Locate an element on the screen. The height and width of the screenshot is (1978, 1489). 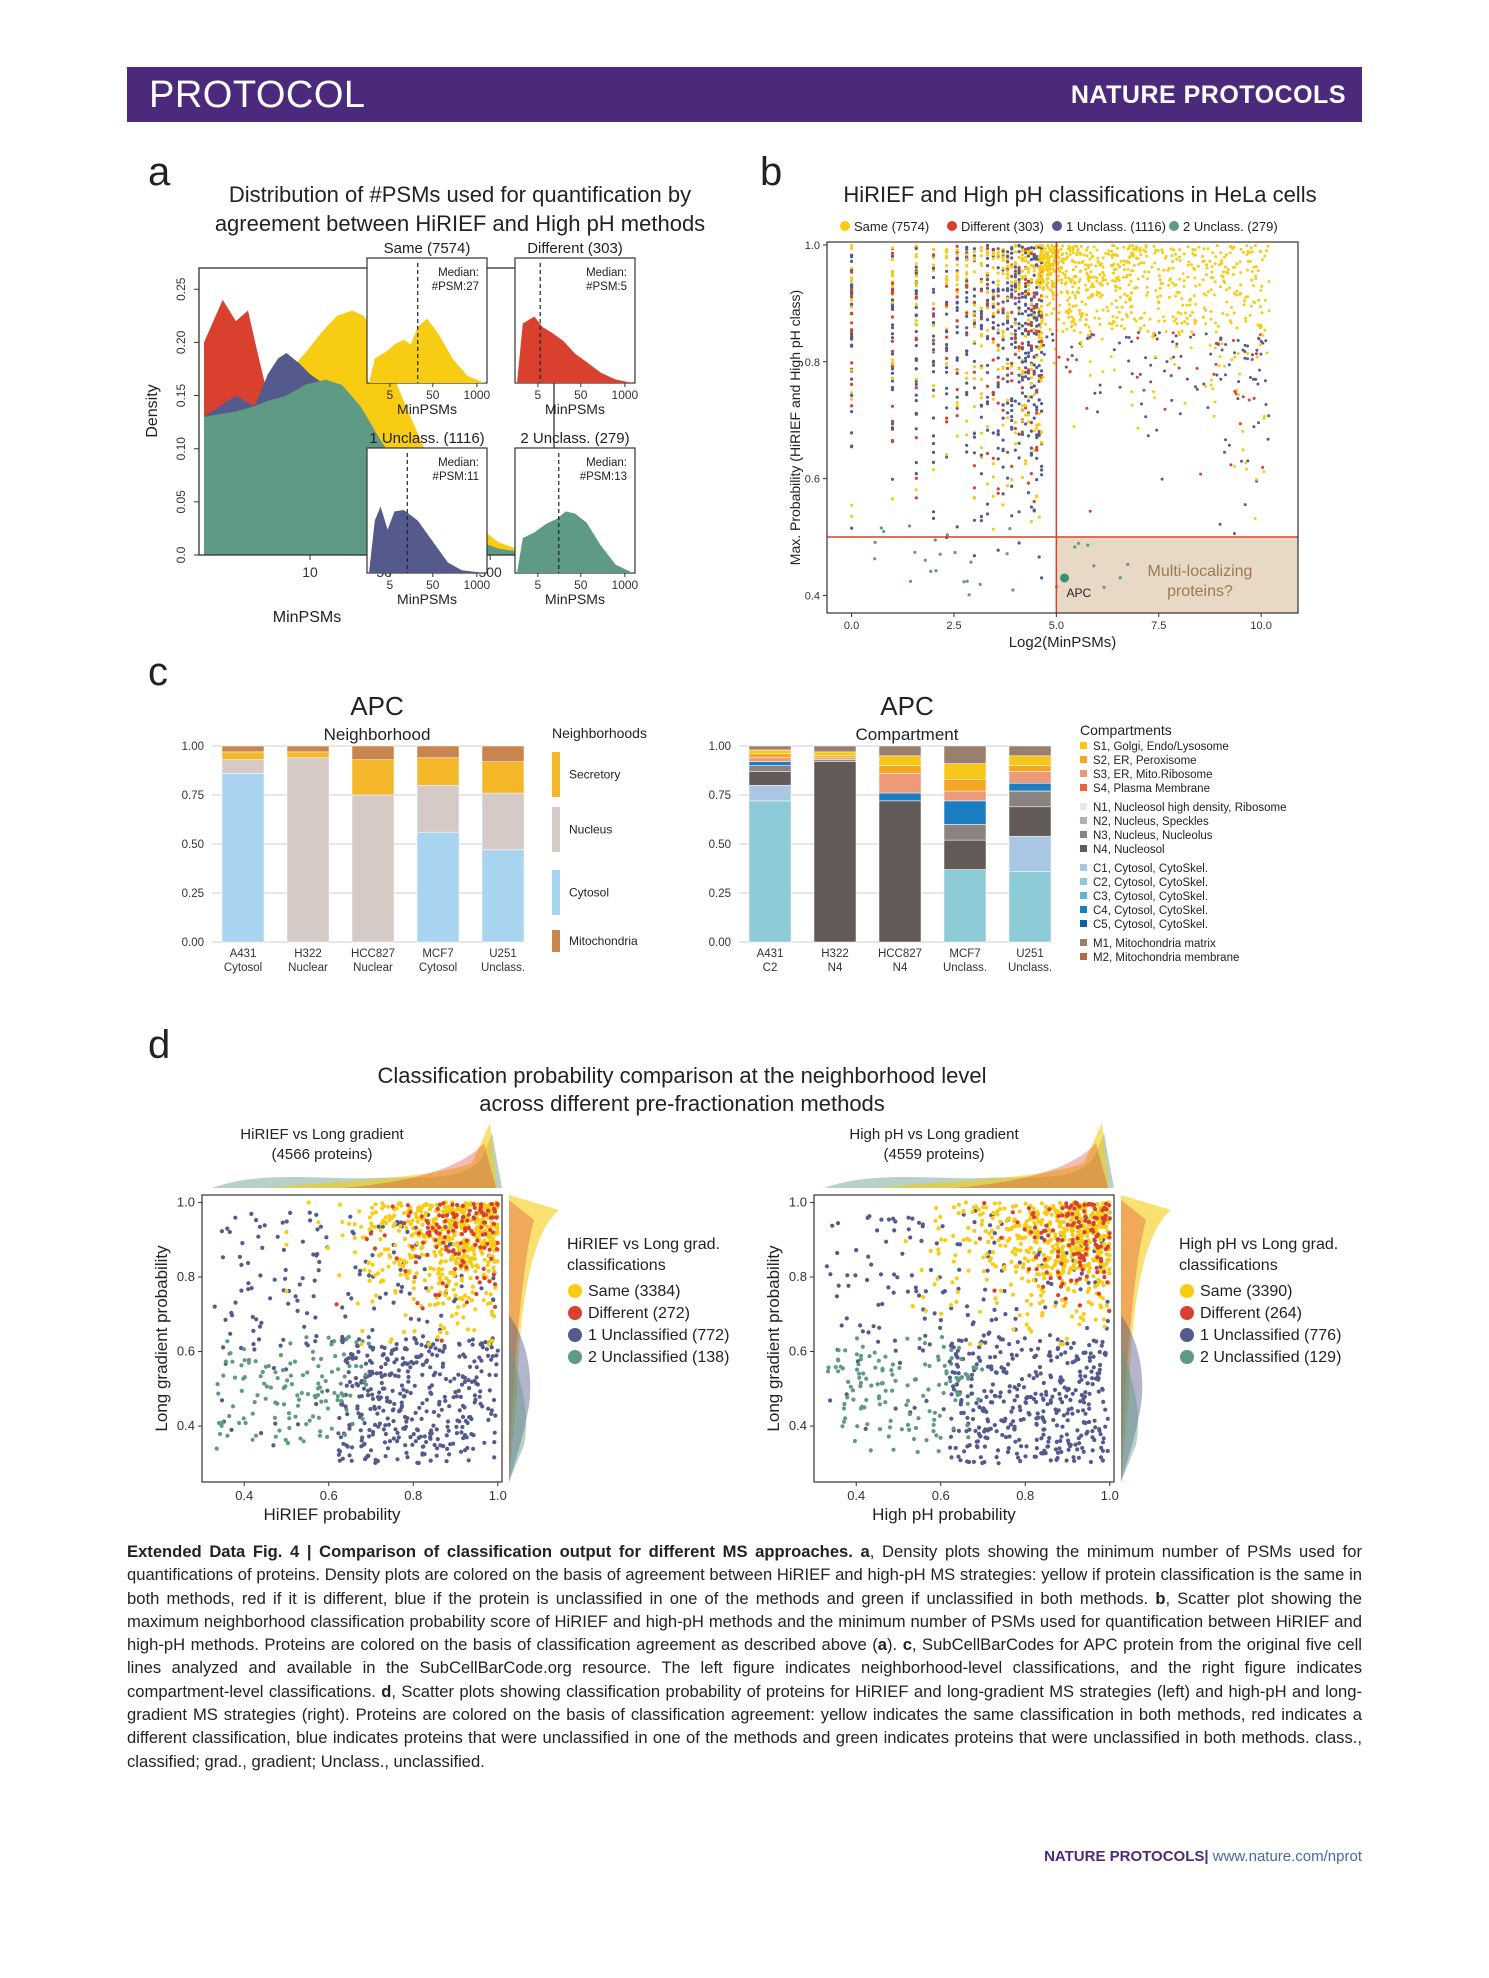
c-neigh-legend-label-0: Secretory is located at coordinates (594, 775).